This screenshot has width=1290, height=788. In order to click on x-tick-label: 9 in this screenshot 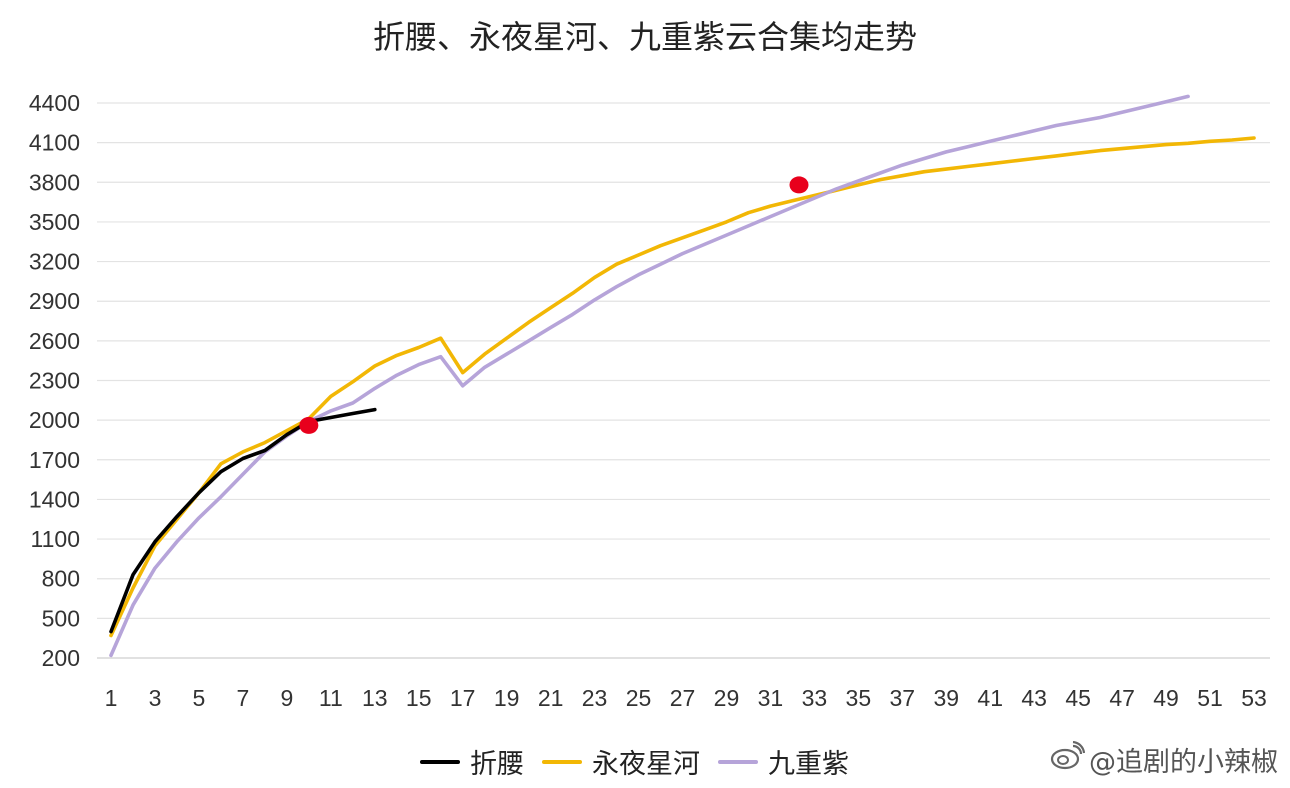, I will do `click(286, 698)`.